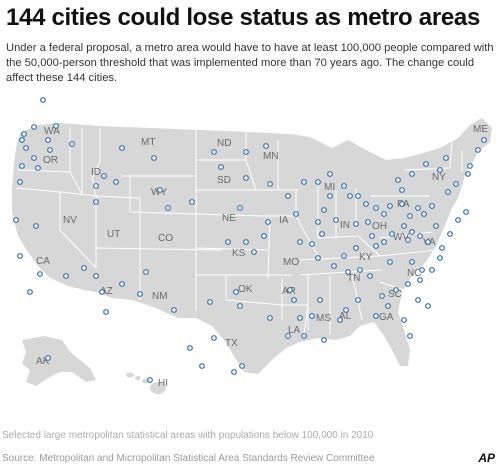 This screenshot has width=500, height=475. What do you see at coordinates (294, 330) in the screenshot?
I see `state-label: LA` at bounding box center [294, 330].